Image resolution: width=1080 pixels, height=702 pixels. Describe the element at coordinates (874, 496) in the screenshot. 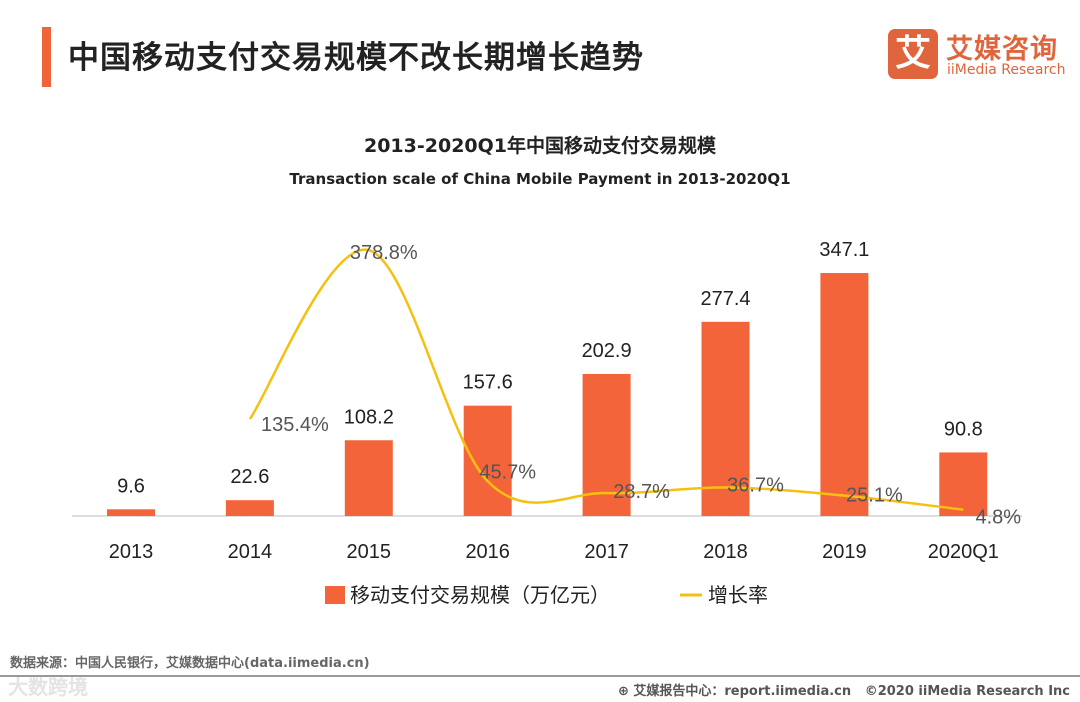

I see `growth-rate-label: 25.1%` at that location.